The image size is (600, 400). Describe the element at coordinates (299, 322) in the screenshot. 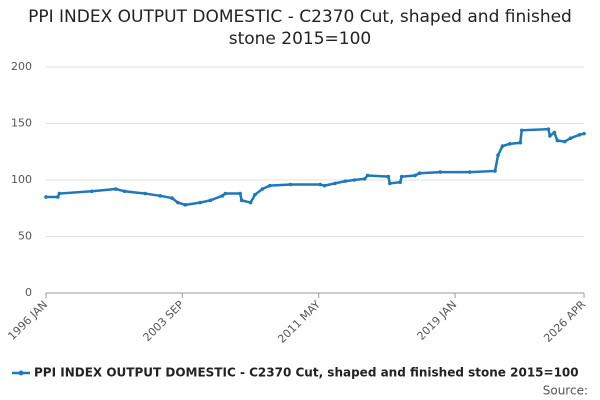

I see `x-tick-label: 2011 MAY` at that location.